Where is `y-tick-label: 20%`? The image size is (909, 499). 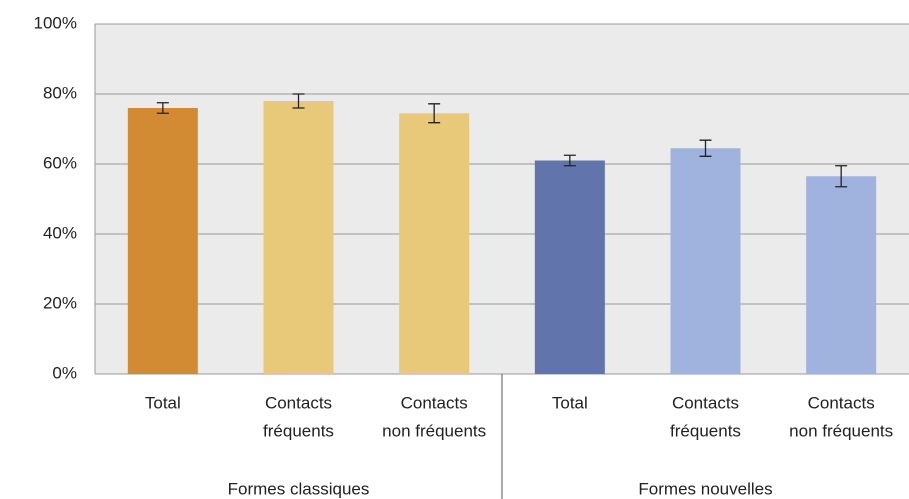
y-tick-label: 20% is located at coordinates (60, 302).